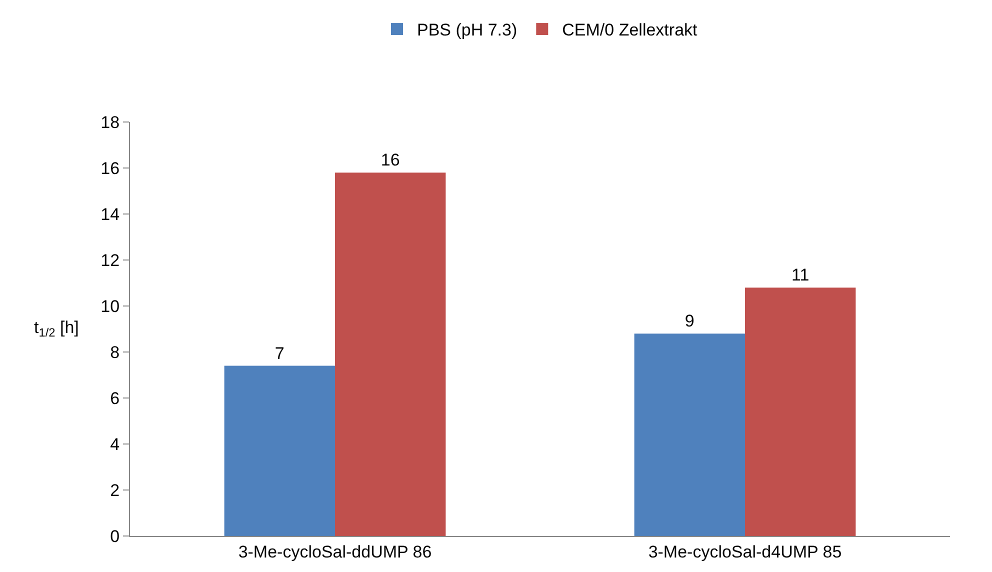  I want to click on data-label: 16, so click(390, 160).